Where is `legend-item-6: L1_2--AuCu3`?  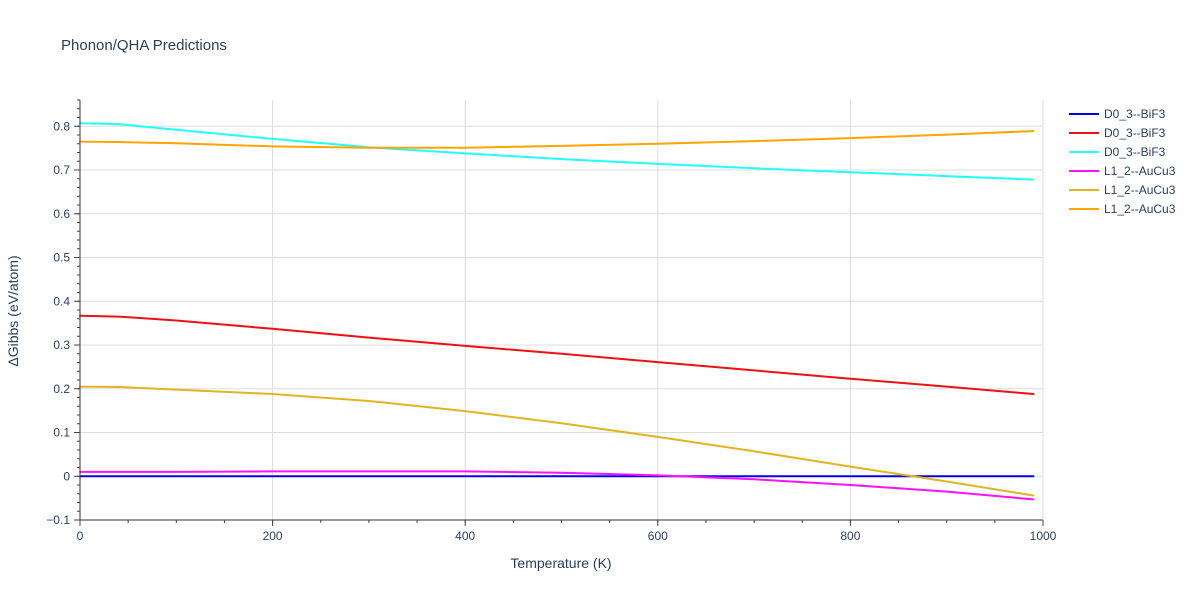
legend-item-6: L1_2--AuCu3 is located at coordinates (1122, 209).